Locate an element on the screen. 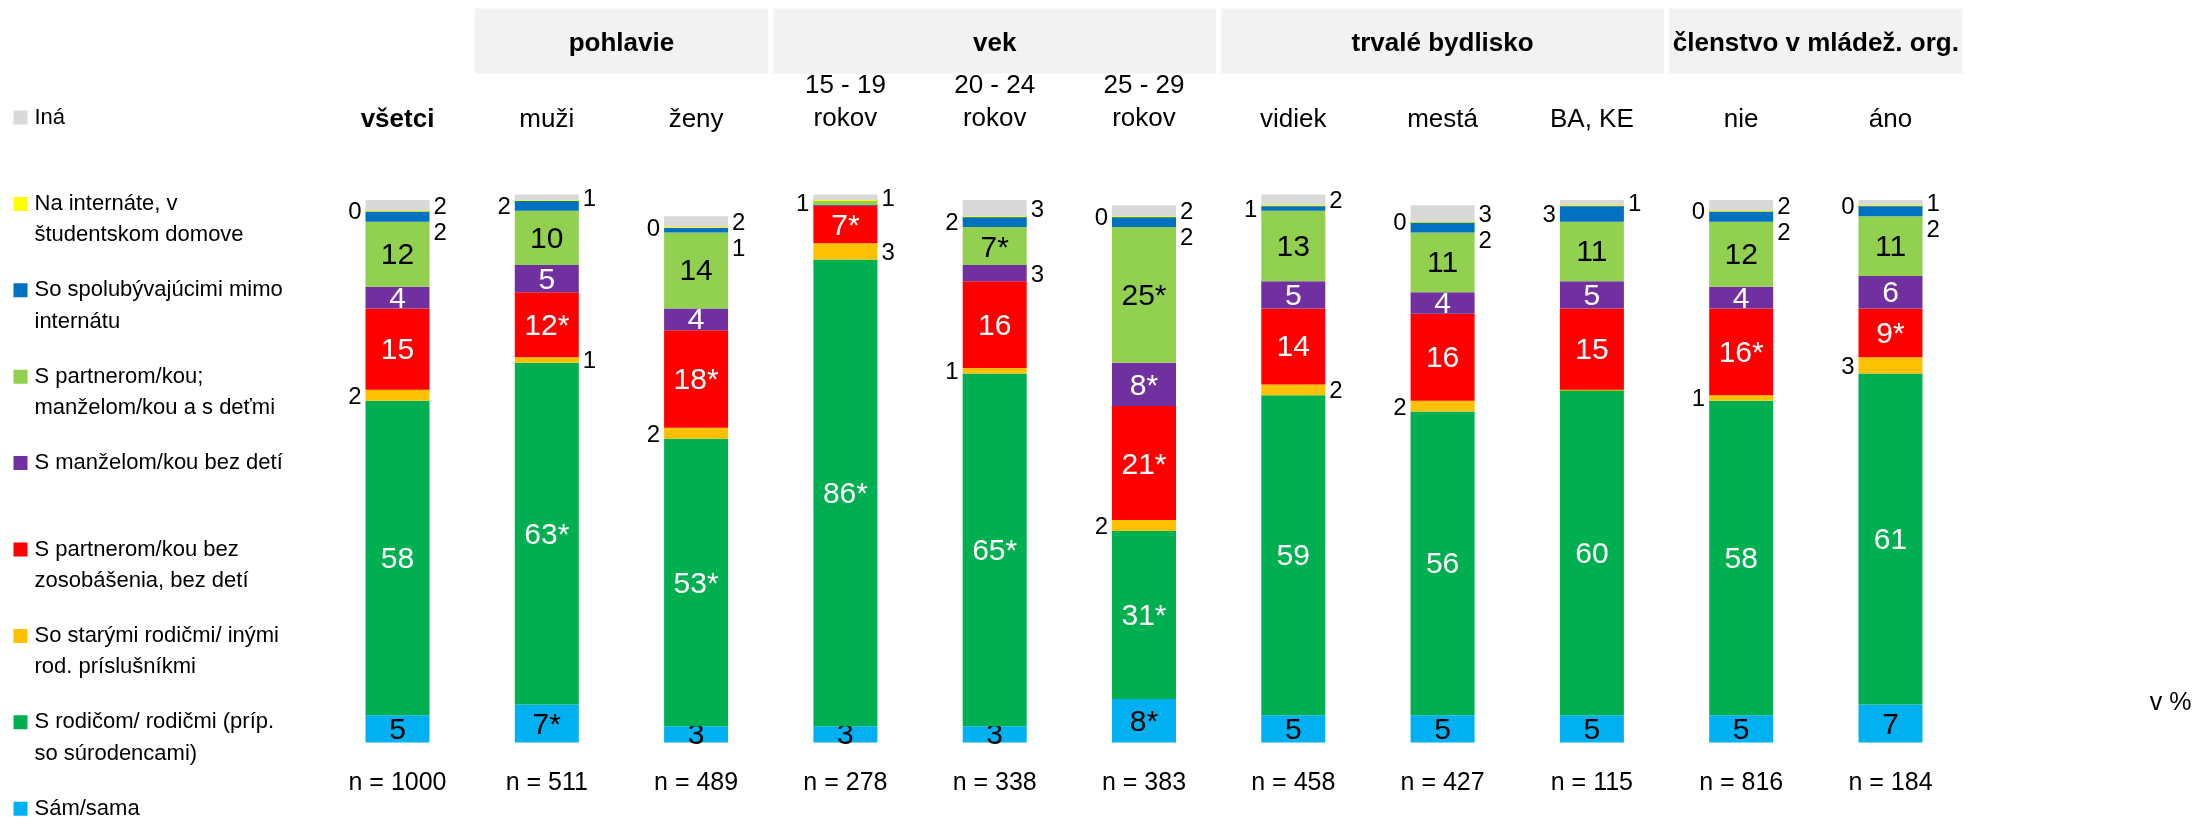  x-tick-label: vidiek is located at coordinates (1294, 117).